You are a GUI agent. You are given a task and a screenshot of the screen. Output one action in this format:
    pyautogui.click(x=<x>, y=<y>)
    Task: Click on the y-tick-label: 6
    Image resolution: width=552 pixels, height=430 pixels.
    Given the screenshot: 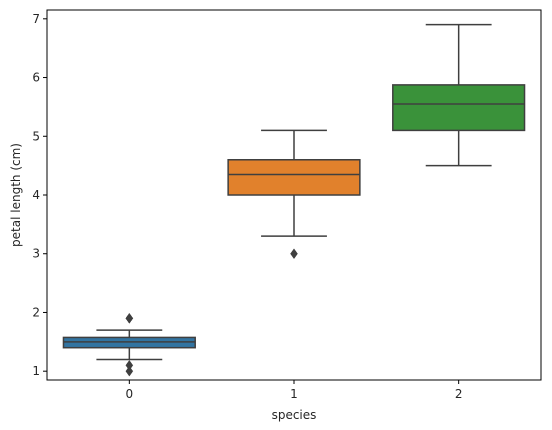 What is the action you would take?
    pyautogui.click(x=36, y=78)
    